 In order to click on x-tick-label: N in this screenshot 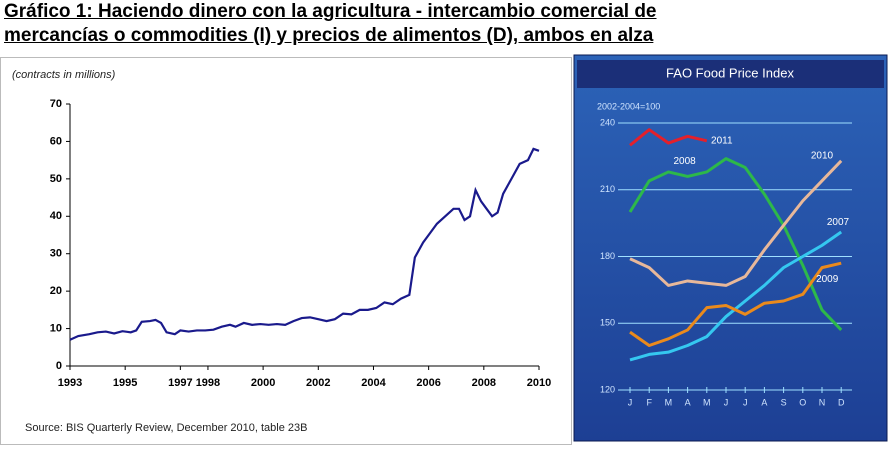, I will do `click(822, 402)`.